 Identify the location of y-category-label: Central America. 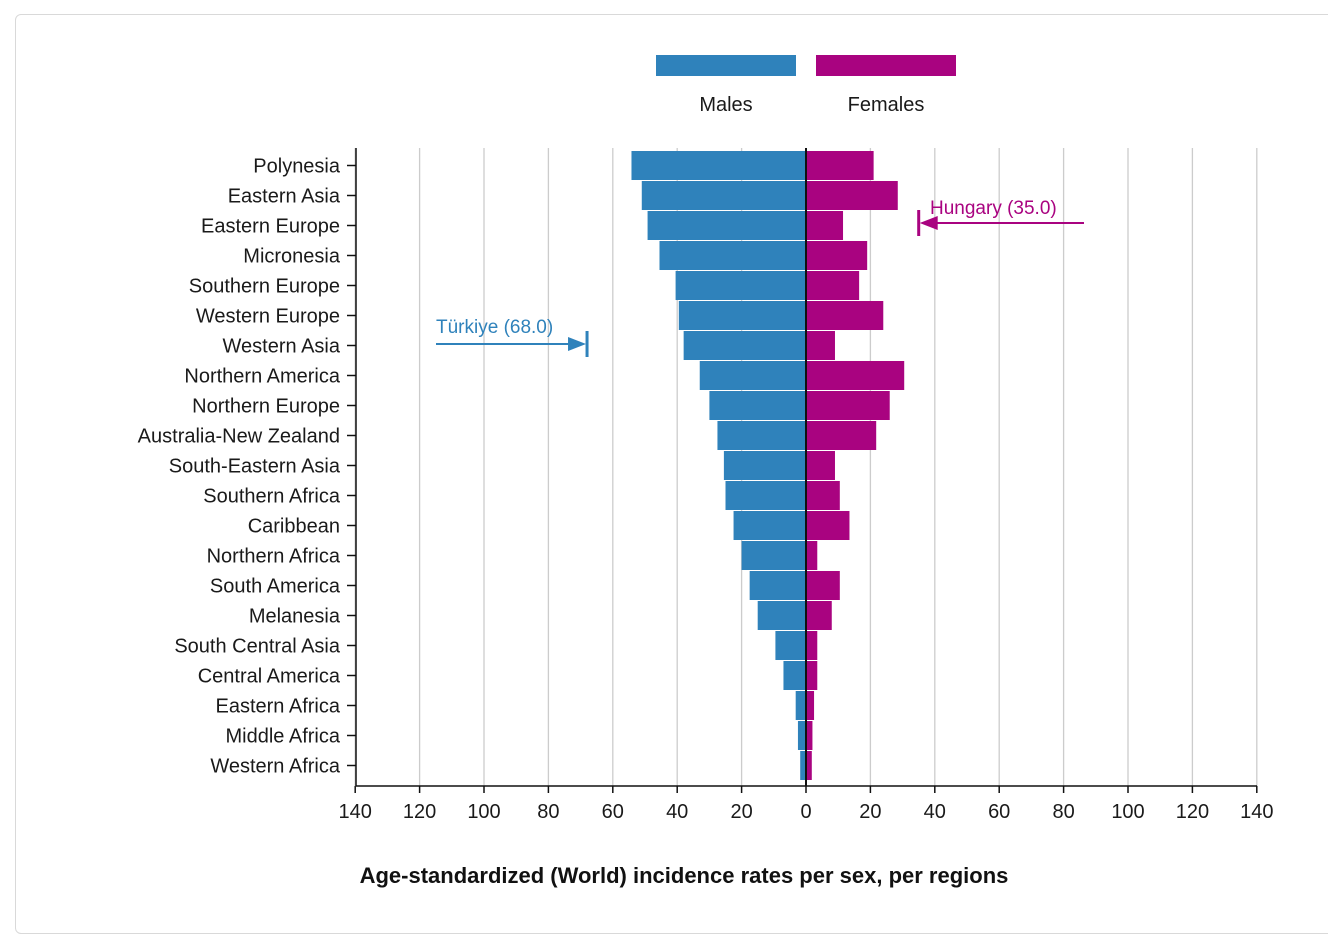
(269, 677).